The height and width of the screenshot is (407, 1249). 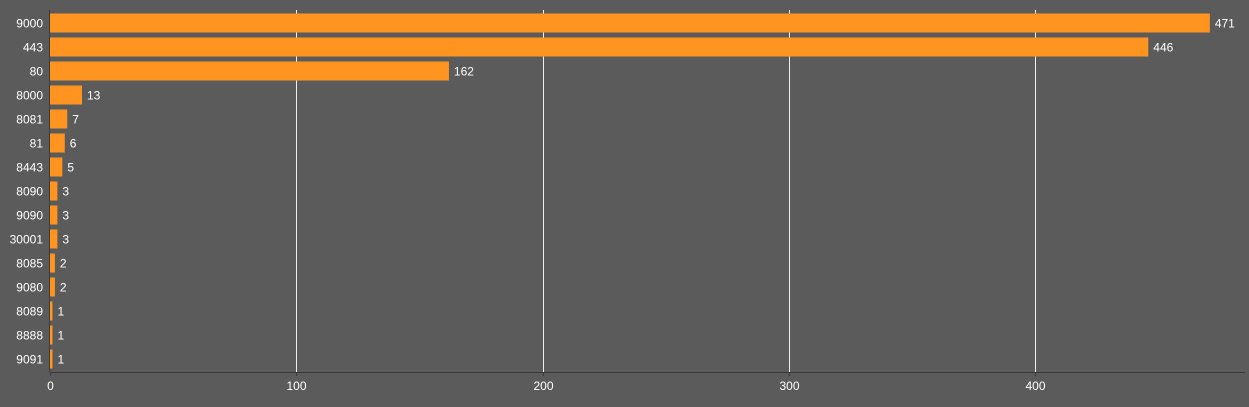 What do you see at coordinates (29, 216) in the screenshot?
I see `category-label: 9090` at bounding box center [29, 216].